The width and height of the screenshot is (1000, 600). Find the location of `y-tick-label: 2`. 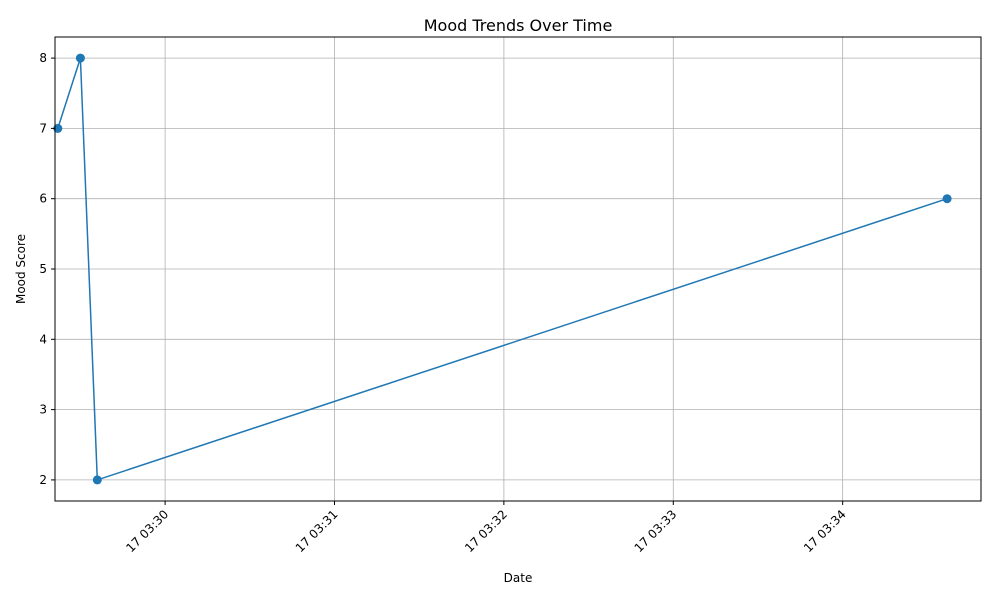

y-tick-label: 2 is located at coordinates (43, 480).